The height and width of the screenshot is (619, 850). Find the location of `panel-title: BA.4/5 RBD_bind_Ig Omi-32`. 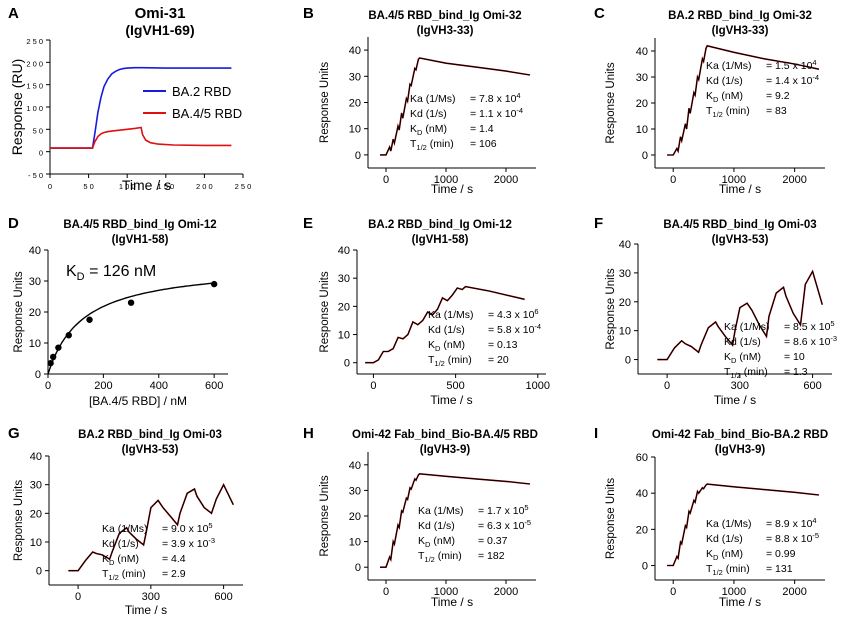

panel-title: BA.4/5 RBD_bind_Ig Omi-32 is located at coordinates (444, 16).